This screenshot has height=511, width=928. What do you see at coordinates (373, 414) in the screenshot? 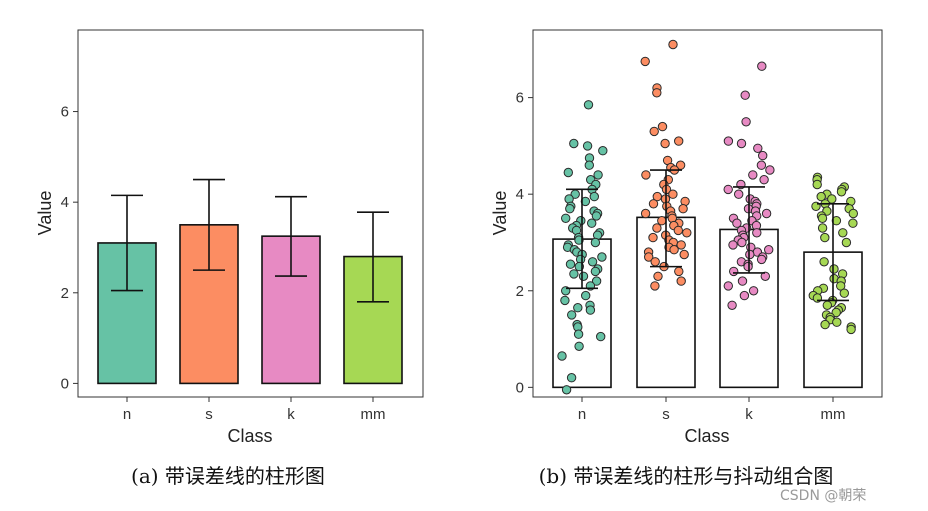
I see `chart-a-xtick-label: mm` at bounding box center [373, 414].